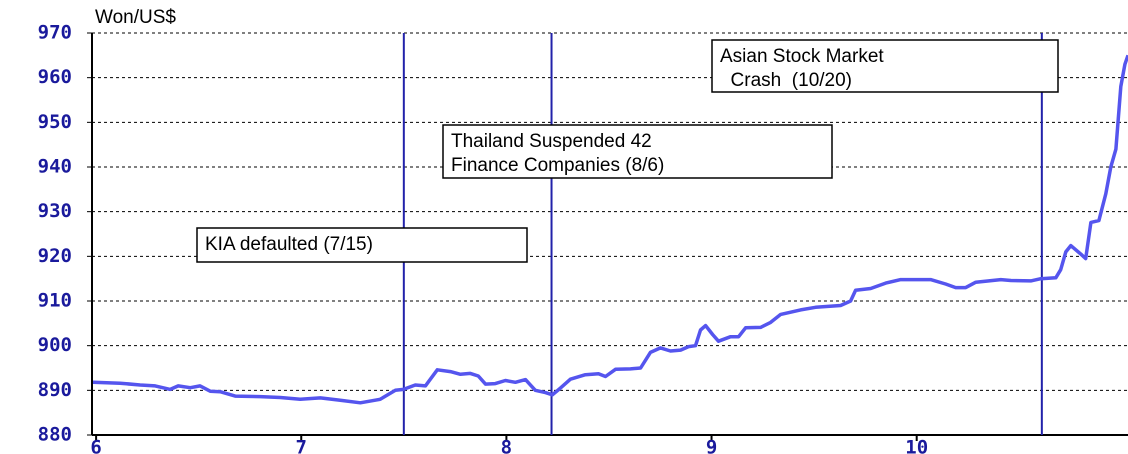  Describe the element at coordinates (802, 56) in the screenshot. I see `annotation-text: Asian Stock Market` at that location.